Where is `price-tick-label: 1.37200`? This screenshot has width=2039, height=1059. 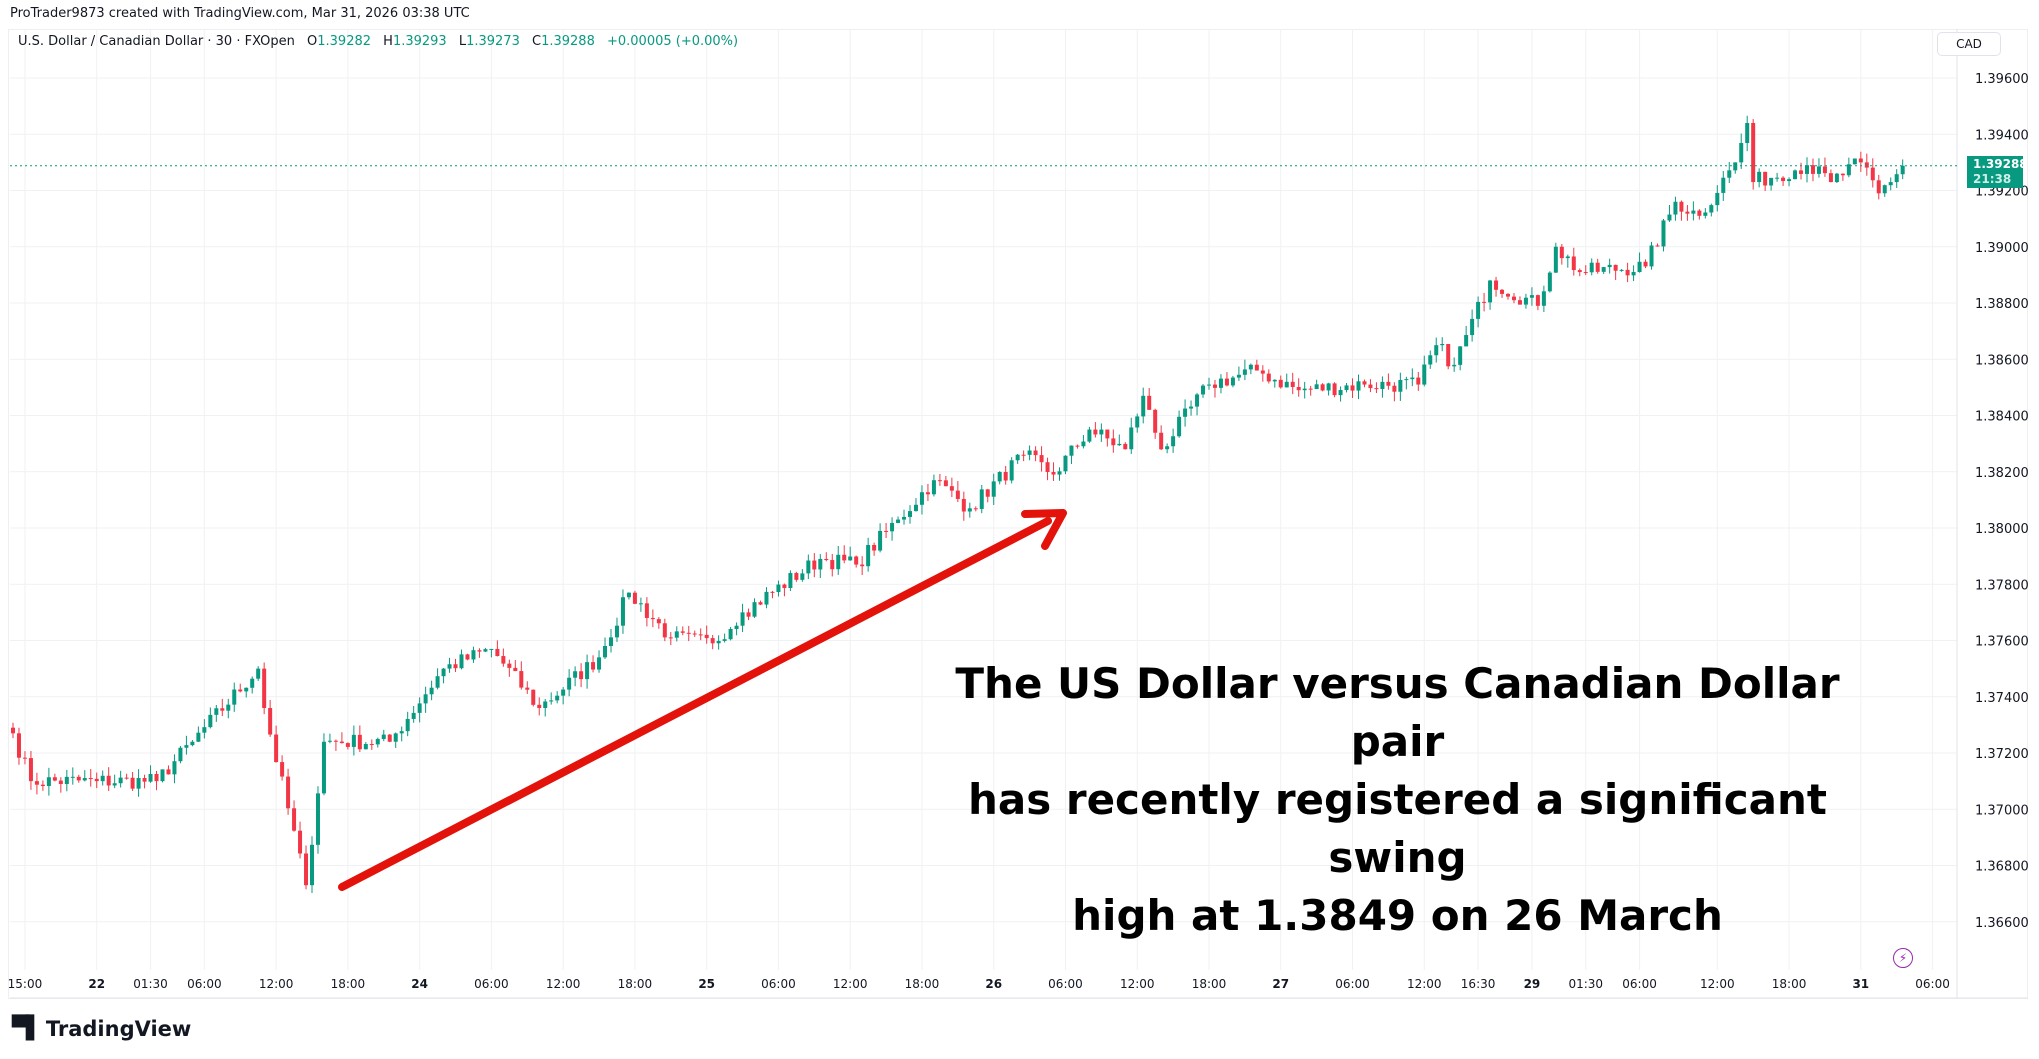
price-tick-label: 1.37200 is located at coordinates (2002, 754).